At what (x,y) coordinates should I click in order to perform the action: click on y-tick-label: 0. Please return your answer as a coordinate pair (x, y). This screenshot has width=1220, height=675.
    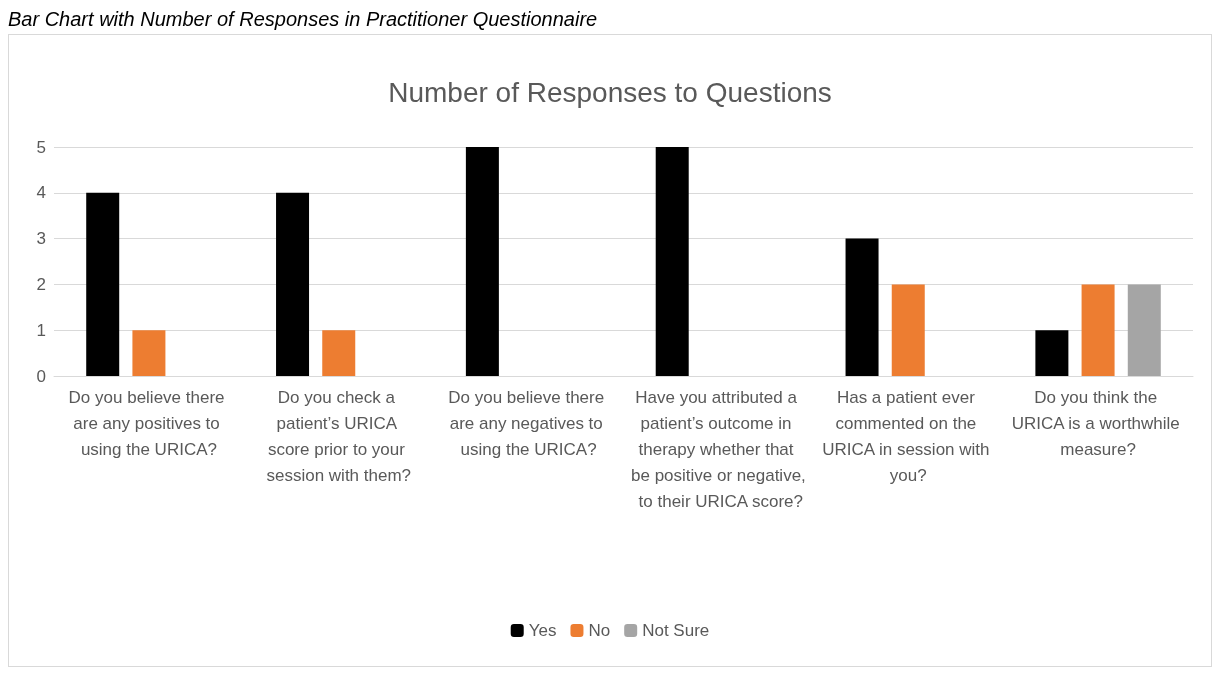
    Looking at the image, I should click on (41, 376).